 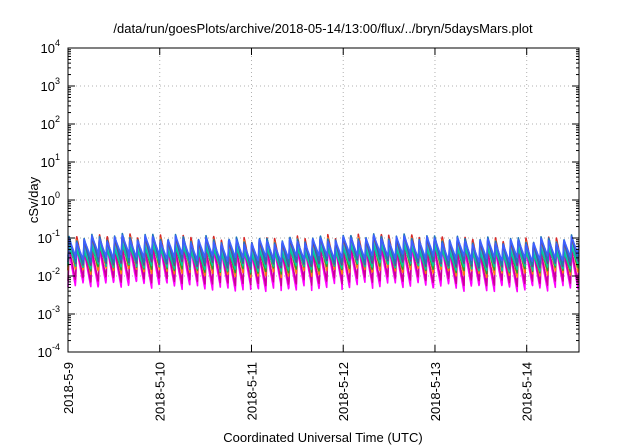 I want to click on y-tick-exponent: -4, so click(x=56, y=347).